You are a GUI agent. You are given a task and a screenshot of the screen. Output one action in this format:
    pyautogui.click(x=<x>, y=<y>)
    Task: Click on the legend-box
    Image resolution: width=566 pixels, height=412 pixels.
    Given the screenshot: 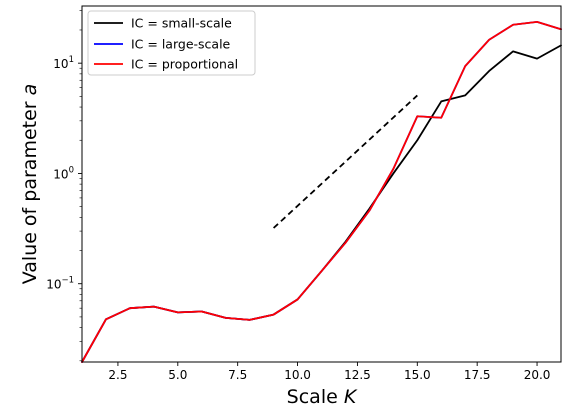 What is the action you would take?
    pyautogui.click(x=171, y=43)
    